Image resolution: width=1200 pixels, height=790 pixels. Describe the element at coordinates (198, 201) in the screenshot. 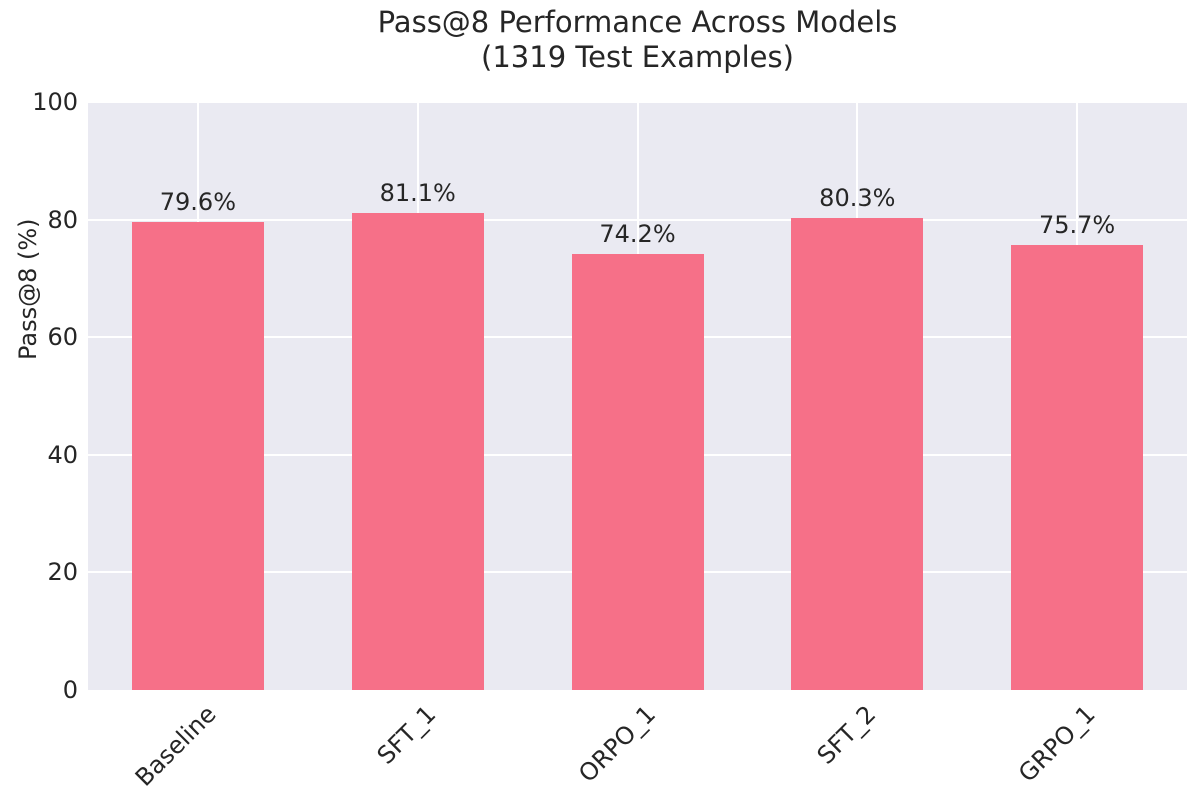

I see `bar-value-label: 79.6%` at that location.